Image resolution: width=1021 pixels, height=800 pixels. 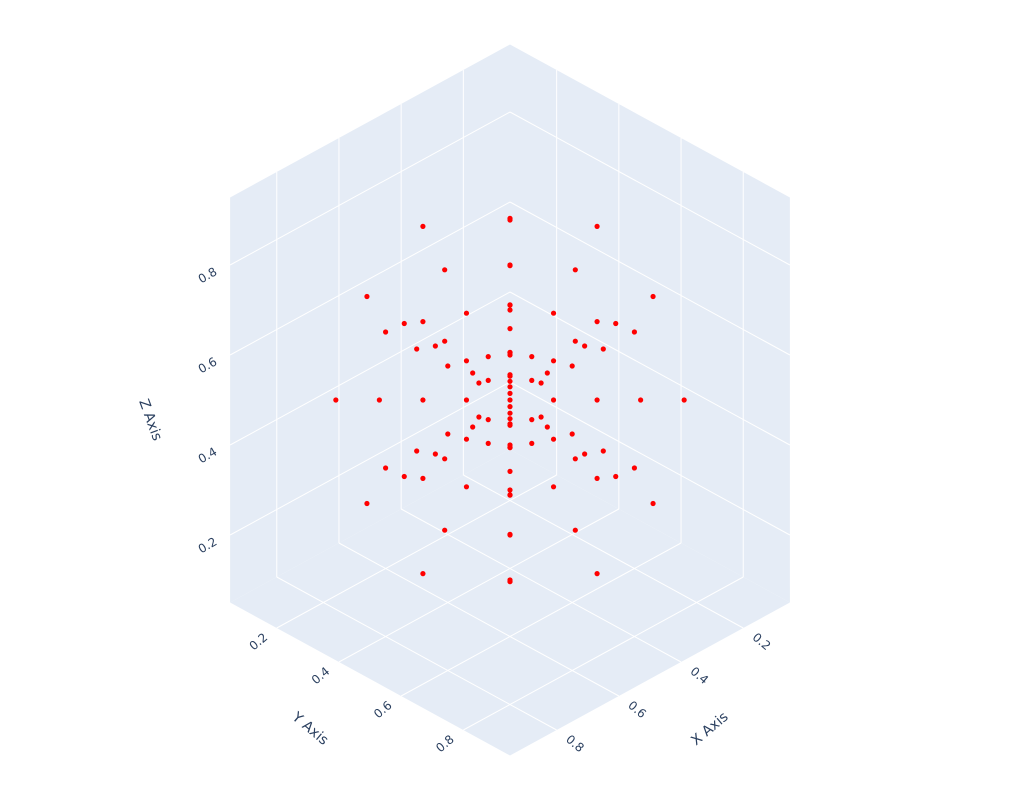 I want to click on z-tick-label: 0.6, so click(x=208, y=366).